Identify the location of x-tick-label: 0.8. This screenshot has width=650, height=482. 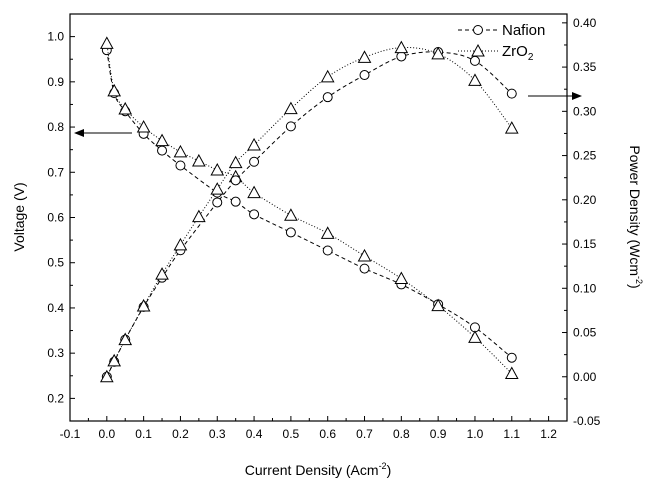
(401, 434).